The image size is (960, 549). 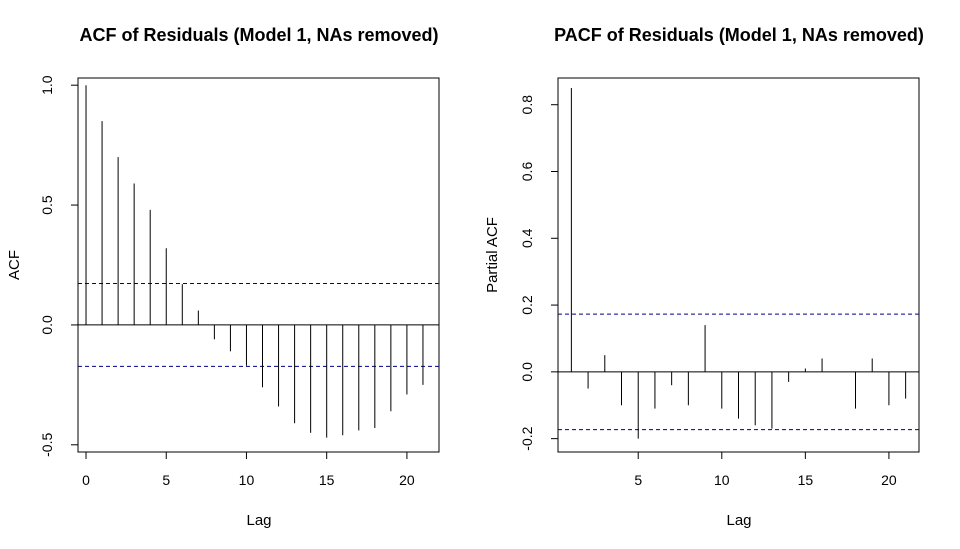 I want to click on pacf-x-tick-label: 20, so click(x=889, y=480).